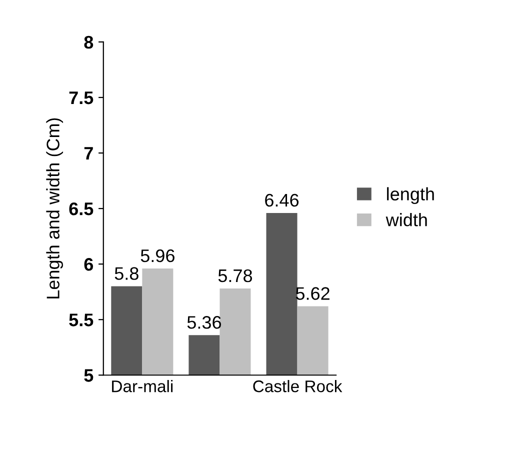  Describe the element at coordinates (88, 153) in the screenshot. I see `y-tick-label: 7` at that location.